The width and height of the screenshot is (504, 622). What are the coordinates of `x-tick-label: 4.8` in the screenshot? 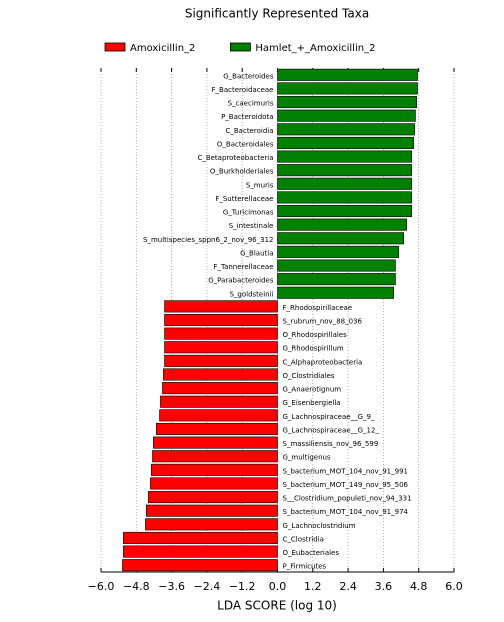 It's located at (419, 586).